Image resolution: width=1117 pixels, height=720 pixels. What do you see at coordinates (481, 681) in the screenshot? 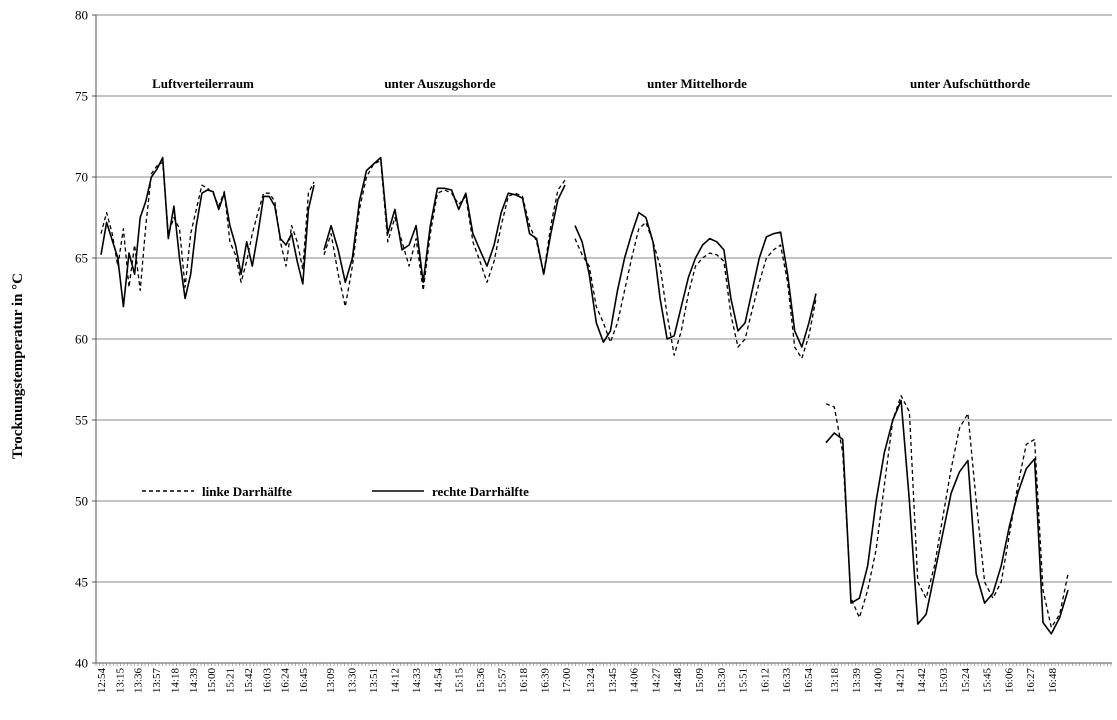
I see `x-tick-label: 15:36` at bounding box center [481, 681].